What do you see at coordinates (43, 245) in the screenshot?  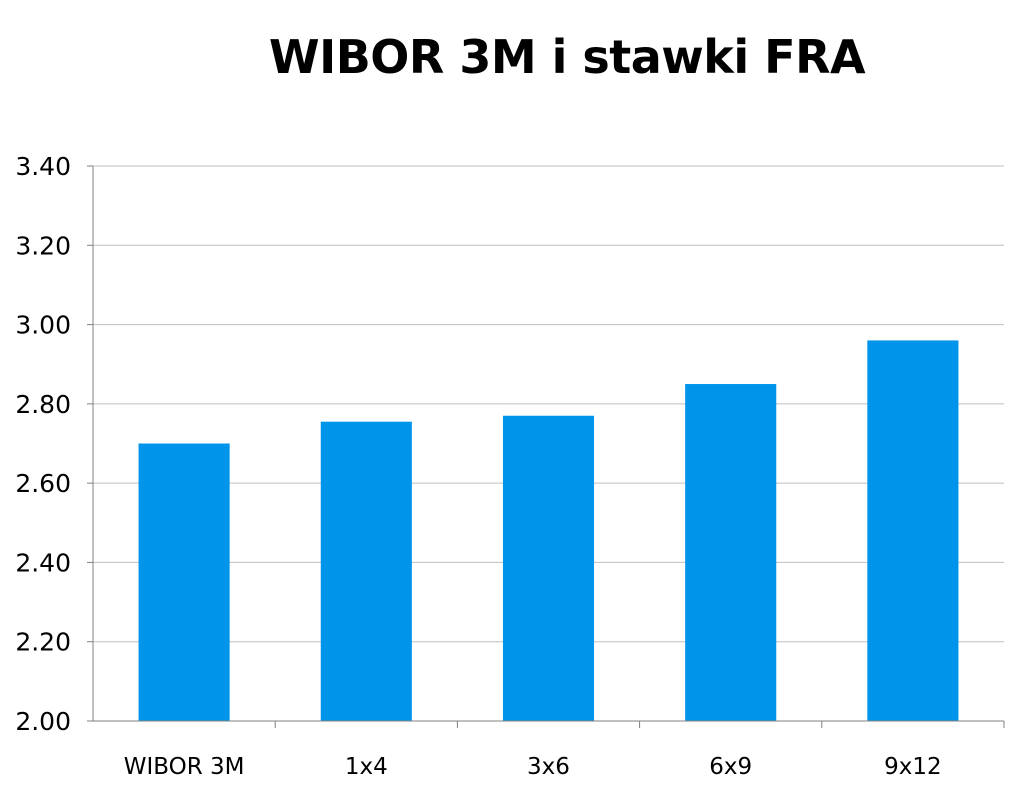 I see `y-tick-label: 3.20` at bounding box center [43, 245].